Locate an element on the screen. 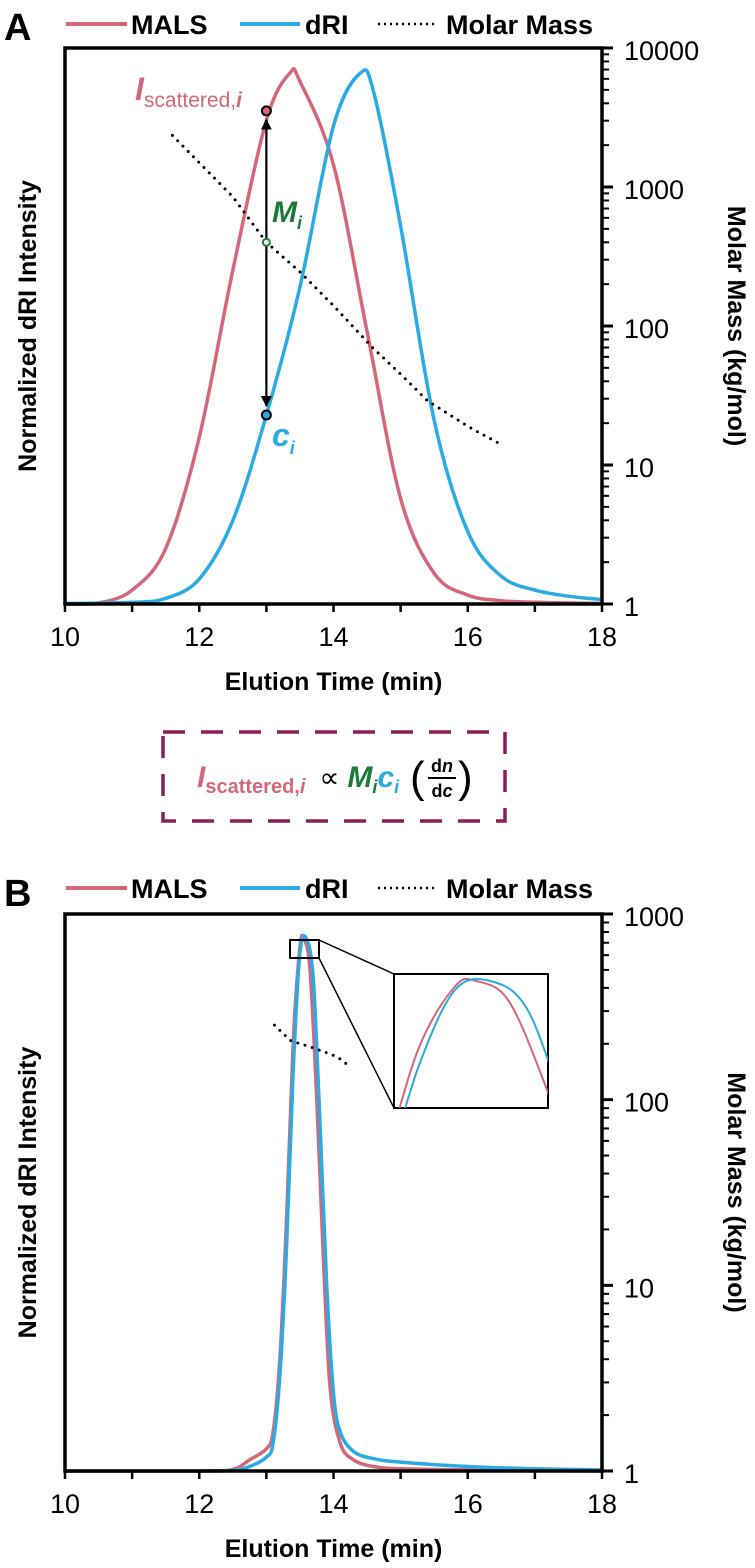 The height and width of the screenshot is (1568, 755). concentration-label: ci is located at coordinates (284, 437).